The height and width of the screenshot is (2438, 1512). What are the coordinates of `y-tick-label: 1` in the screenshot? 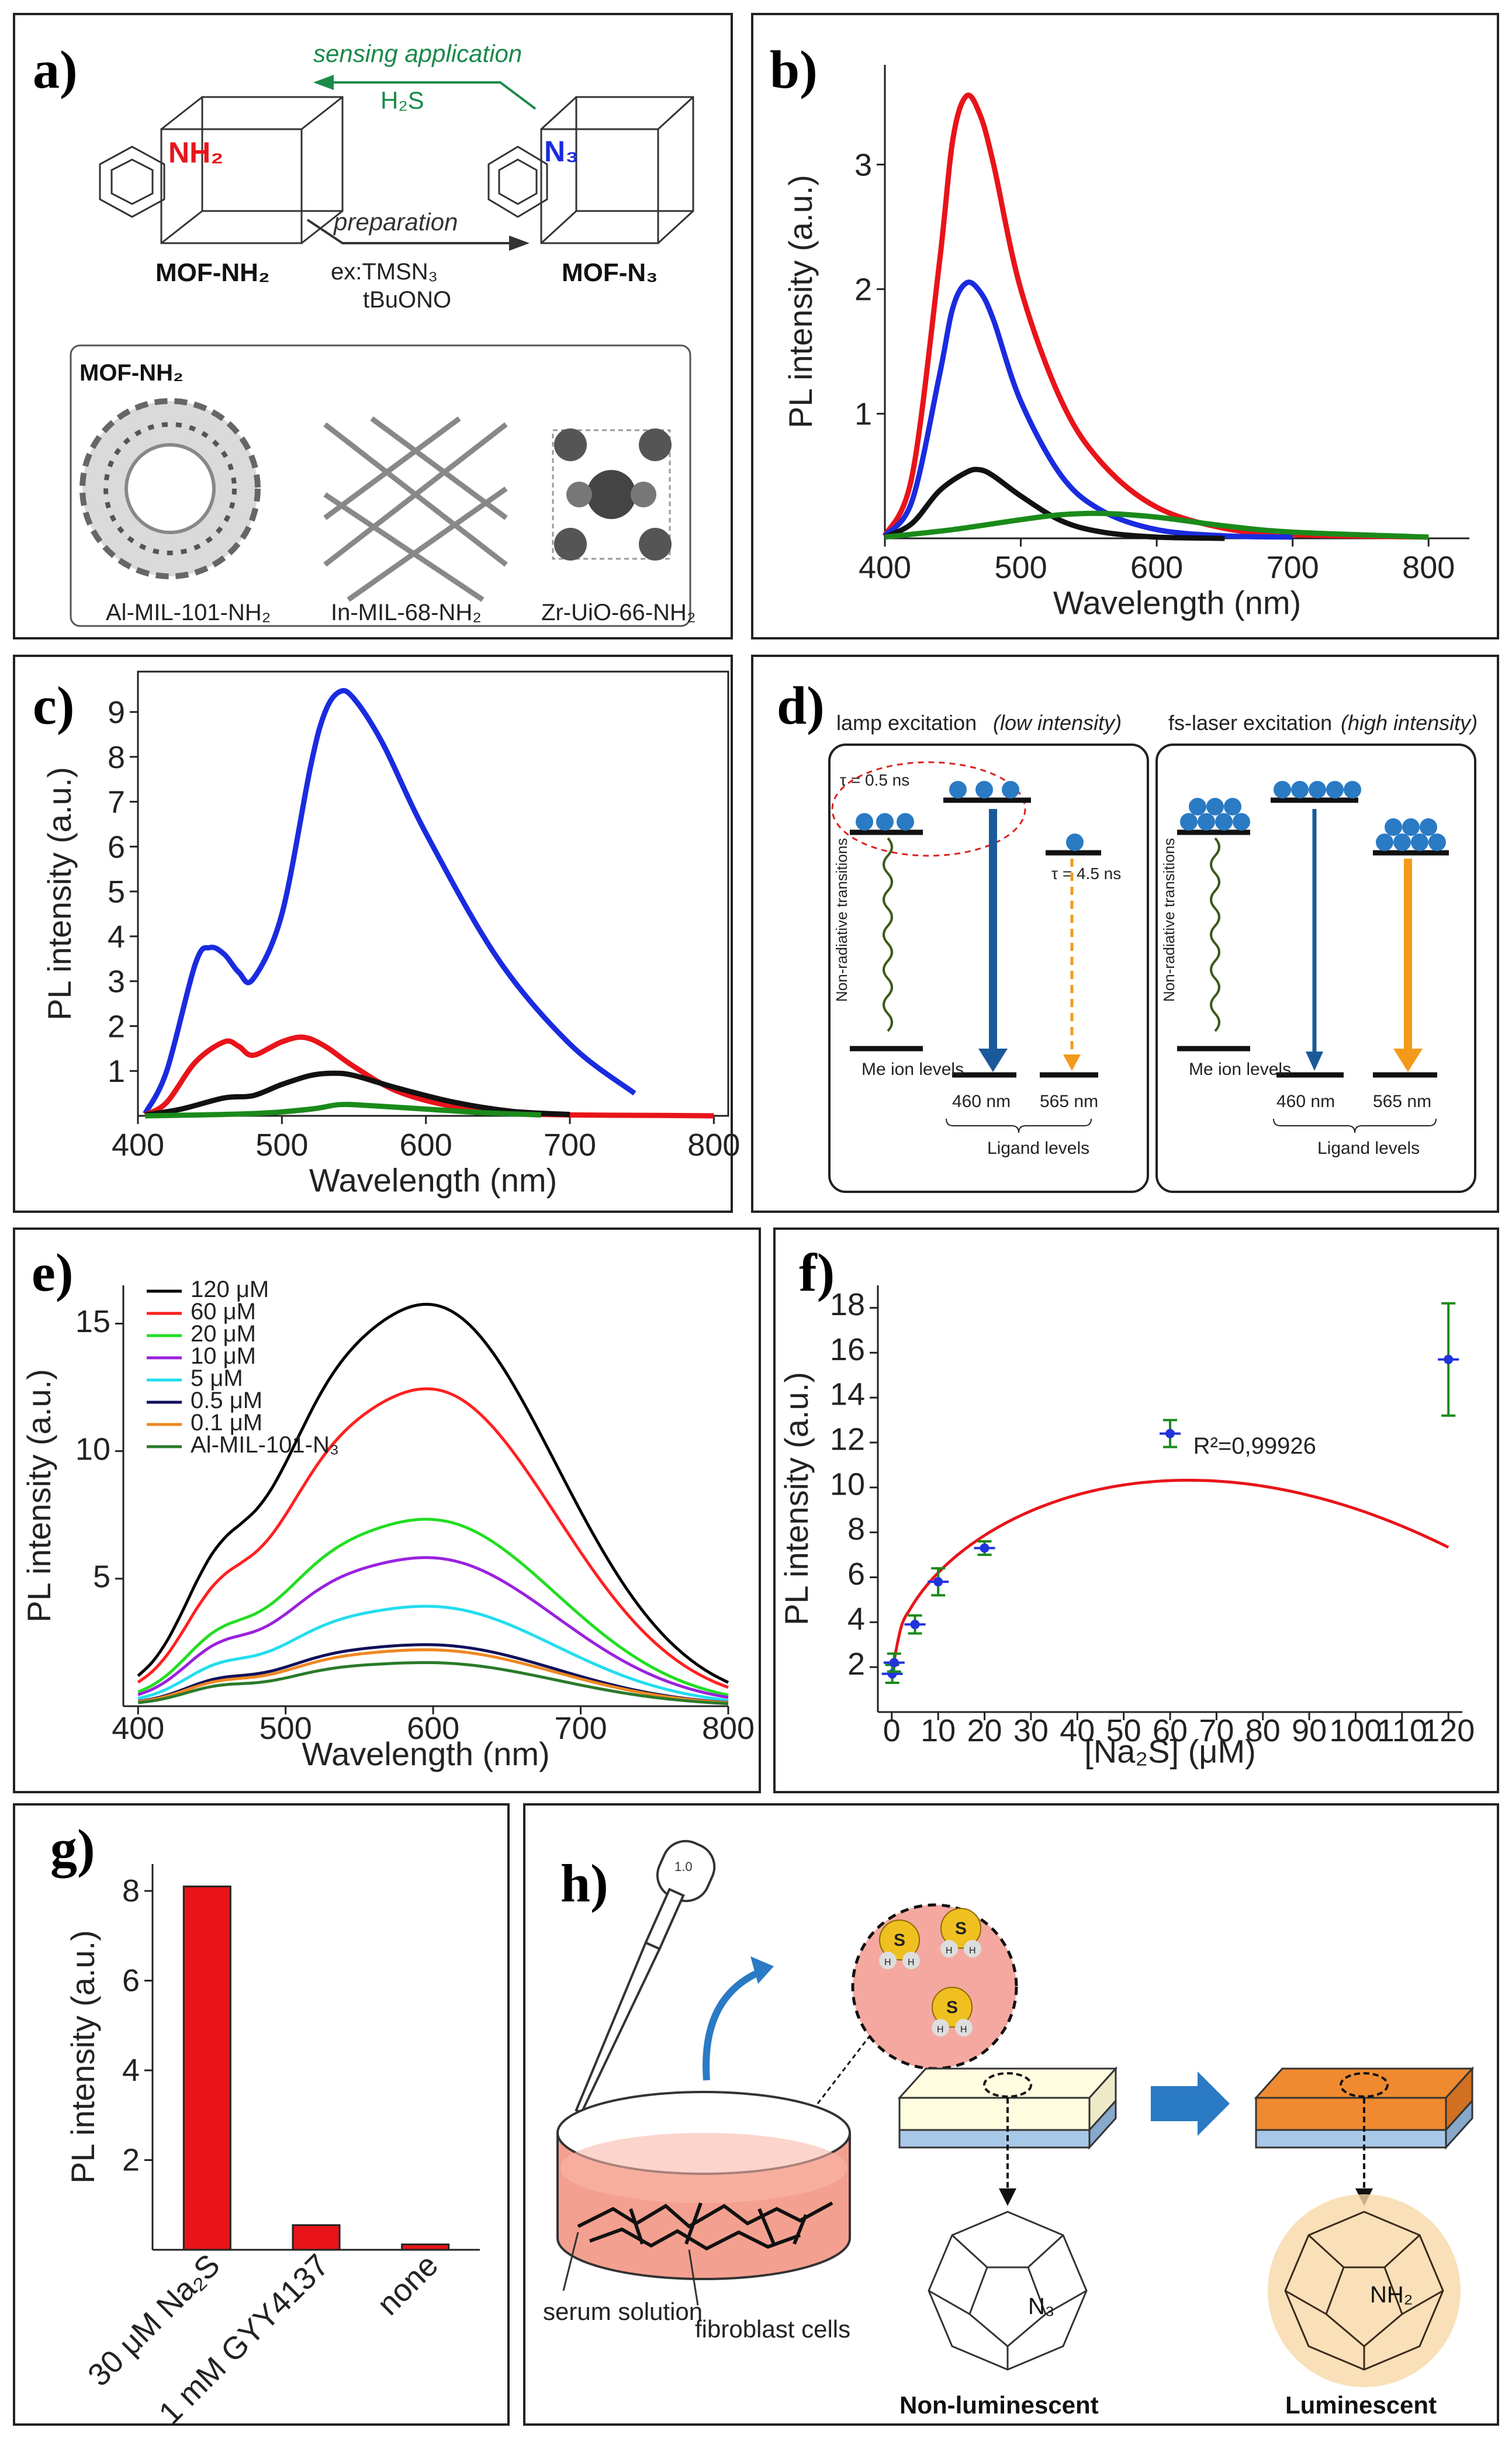 It's located at (863, 415).